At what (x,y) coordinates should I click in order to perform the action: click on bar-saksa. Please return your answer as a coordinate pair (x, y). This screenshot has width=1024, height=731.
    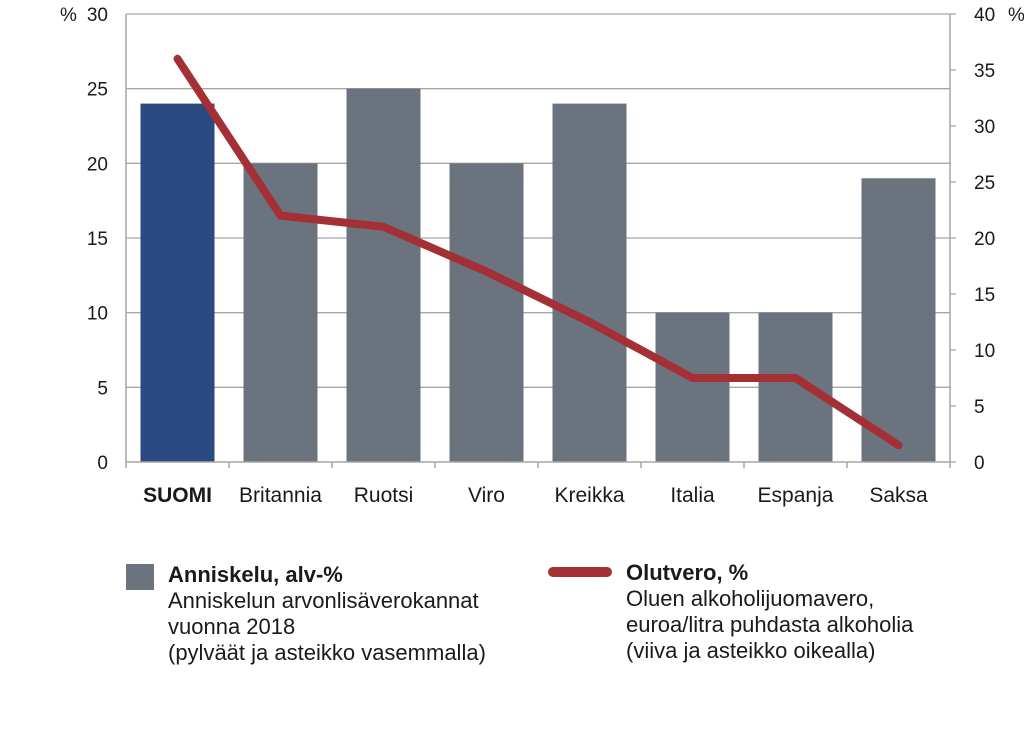
    Looking at the image, I should click on (898, 320).